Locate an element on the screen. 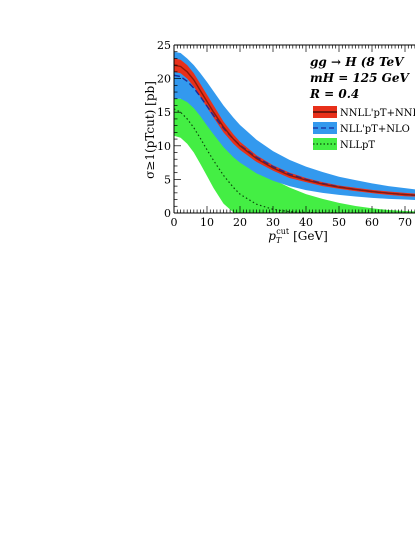  x-tick-label: 70 is located at coordinates (405, 222).